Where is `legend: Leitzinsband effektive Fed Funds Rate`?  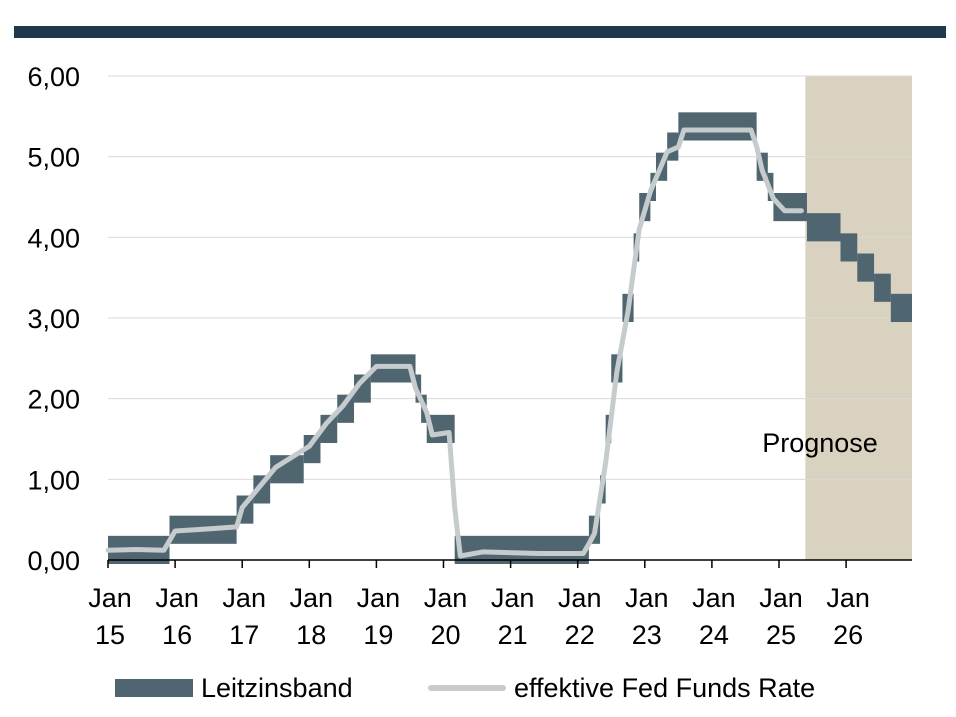 legend: Leitzinsband effektive Fed Funds Rate is located at coordinates (478, 688).